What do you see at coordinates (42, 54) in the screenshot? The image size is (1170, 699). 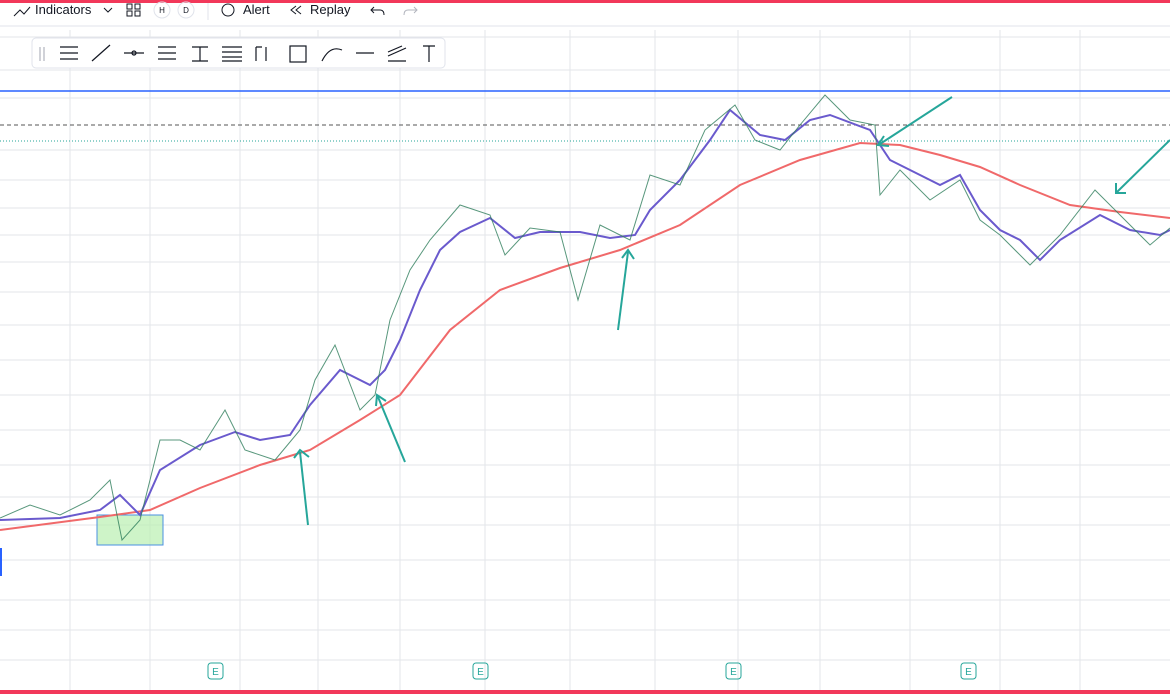 I see `drag-handle` at bounding box center [42, 54].